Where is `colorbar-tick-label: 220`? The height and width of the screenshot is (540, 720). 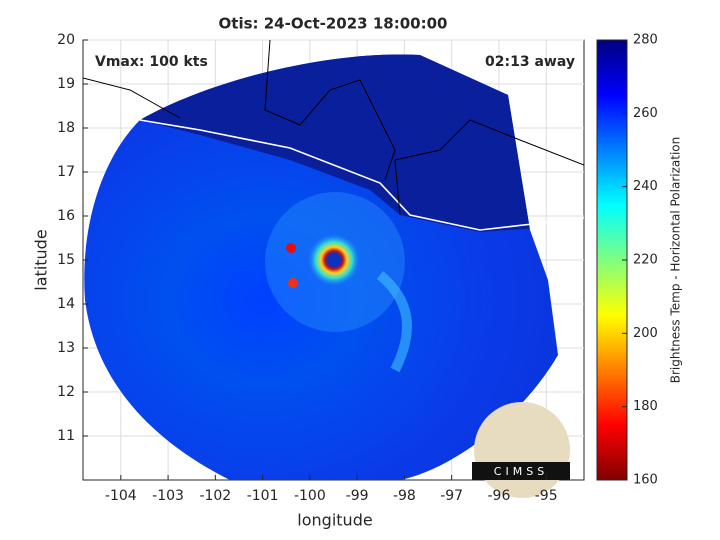
colorbar-tick-label: 220 is located at coordinates (645, 260).